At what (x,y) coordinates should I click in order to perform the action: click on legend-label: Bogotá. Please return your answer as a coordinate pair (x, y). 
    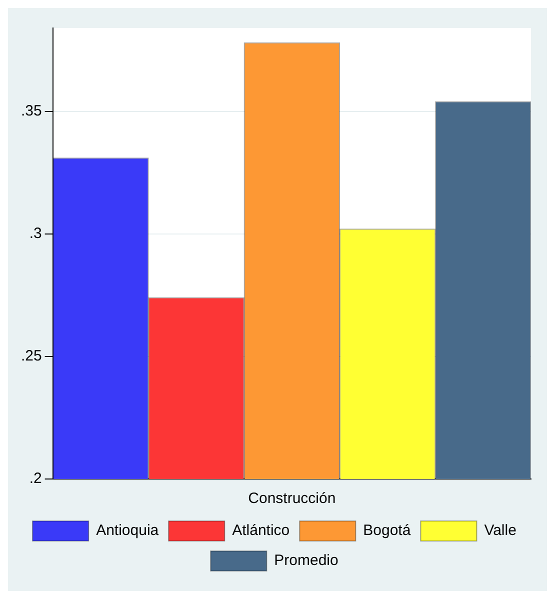
    Looking at the image, I should click on (387, 531).